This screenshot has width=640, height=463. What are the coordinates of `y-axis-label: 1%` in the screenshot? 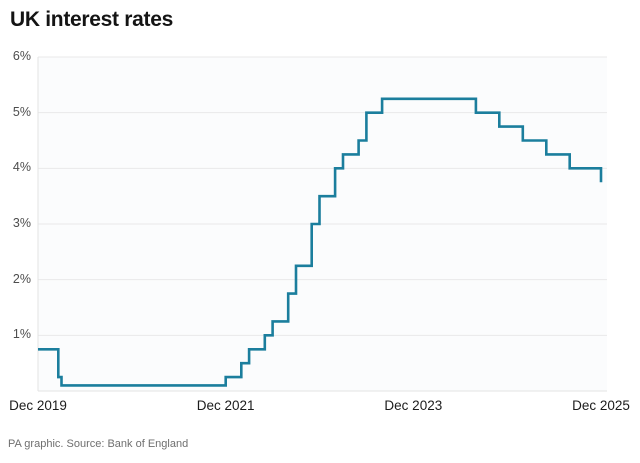 It's located at (21, 334).